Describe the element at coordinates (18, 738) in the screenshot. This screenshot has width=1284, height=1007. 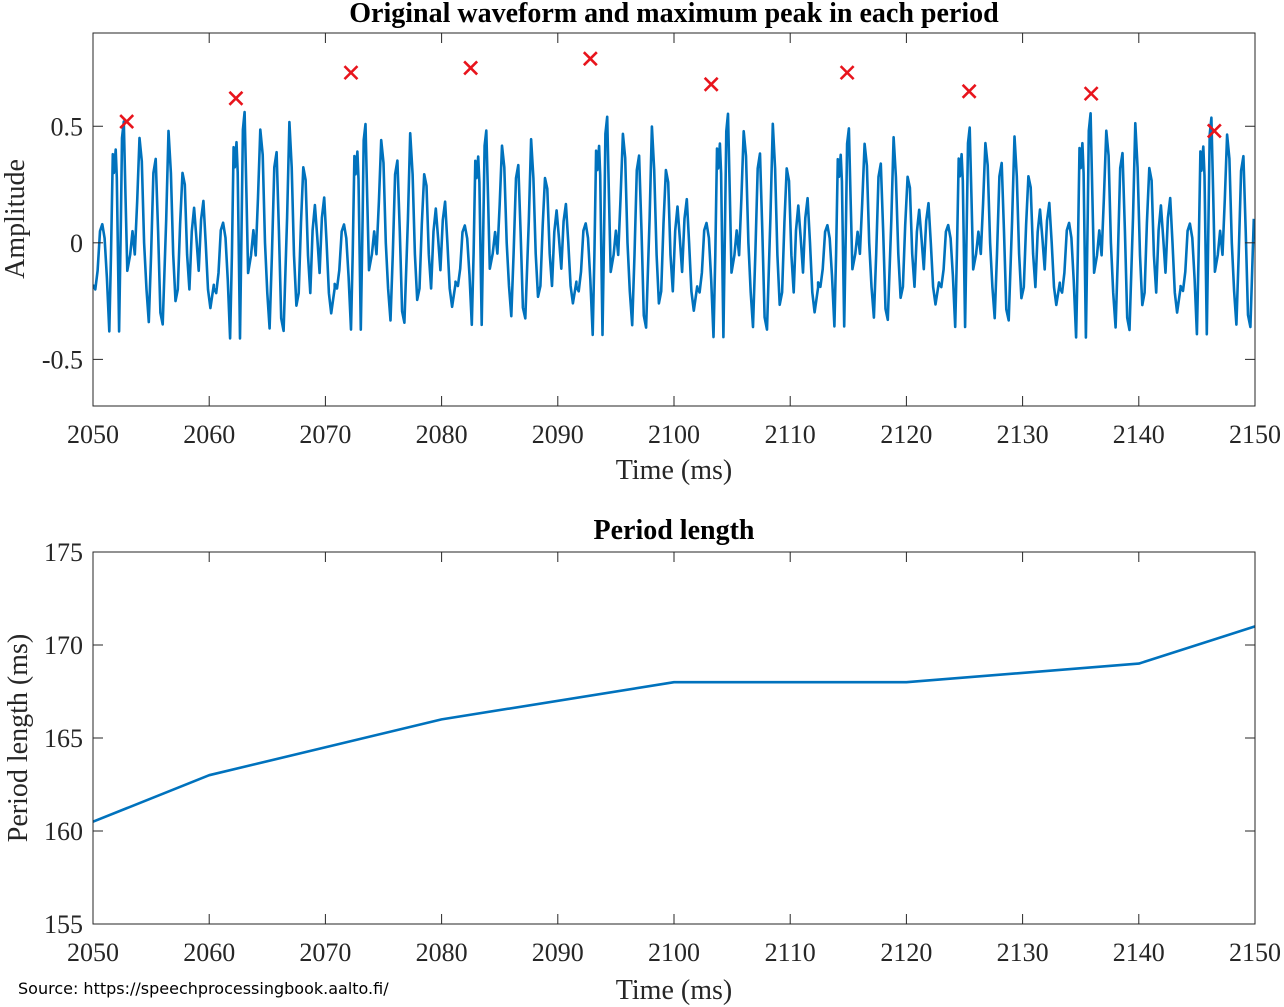
I see `period-length-y-axis-label: Period length (ms)` at that location.